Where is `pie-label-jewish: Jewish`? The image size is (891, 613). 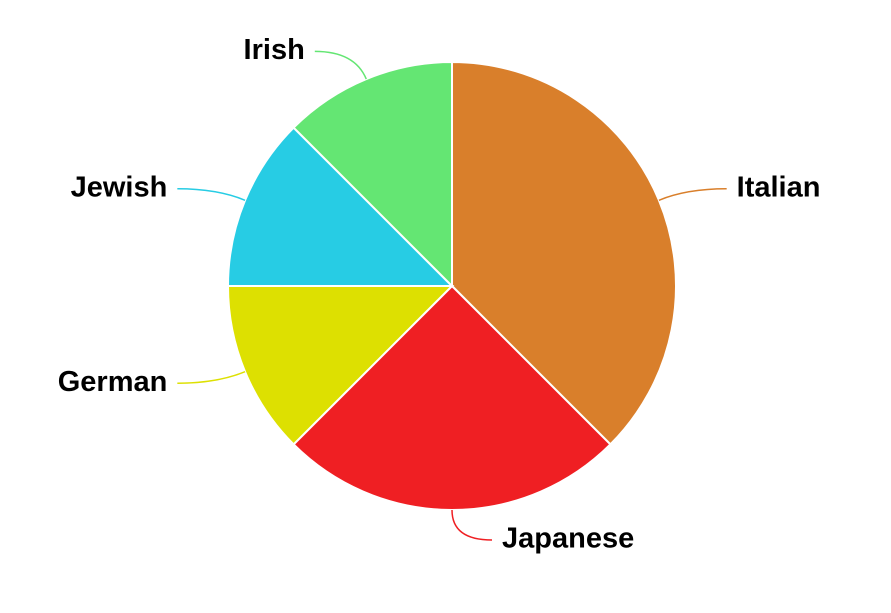
pie-label-jewish: Jewish is located at coordinates (119, 187).